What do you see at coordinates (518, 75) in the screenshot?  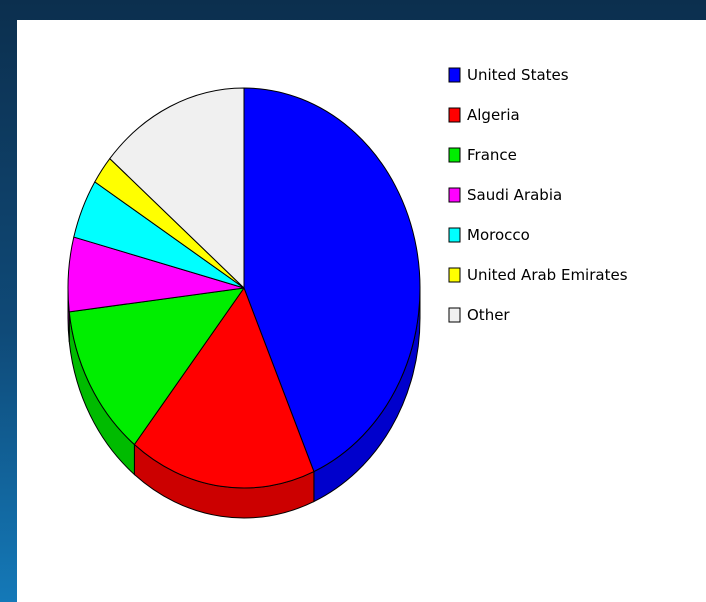 I see `legend-label-united-states: United States` at bounding box center [518, 75].